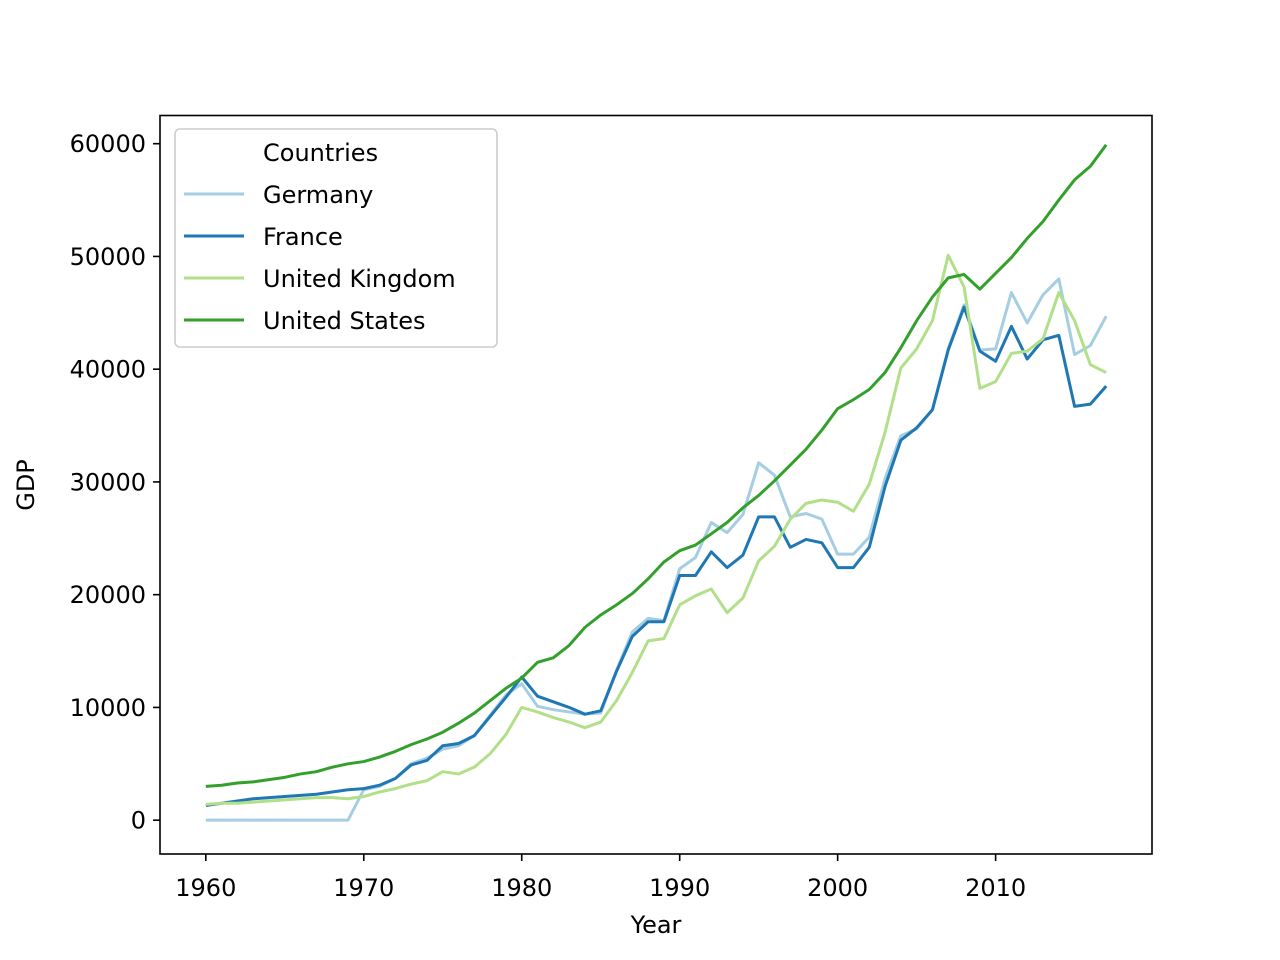  Describe the element at coordinates (359, 279) in the screenshot. I see `legend-label-united-kingdom: United Kingdom` at that location.